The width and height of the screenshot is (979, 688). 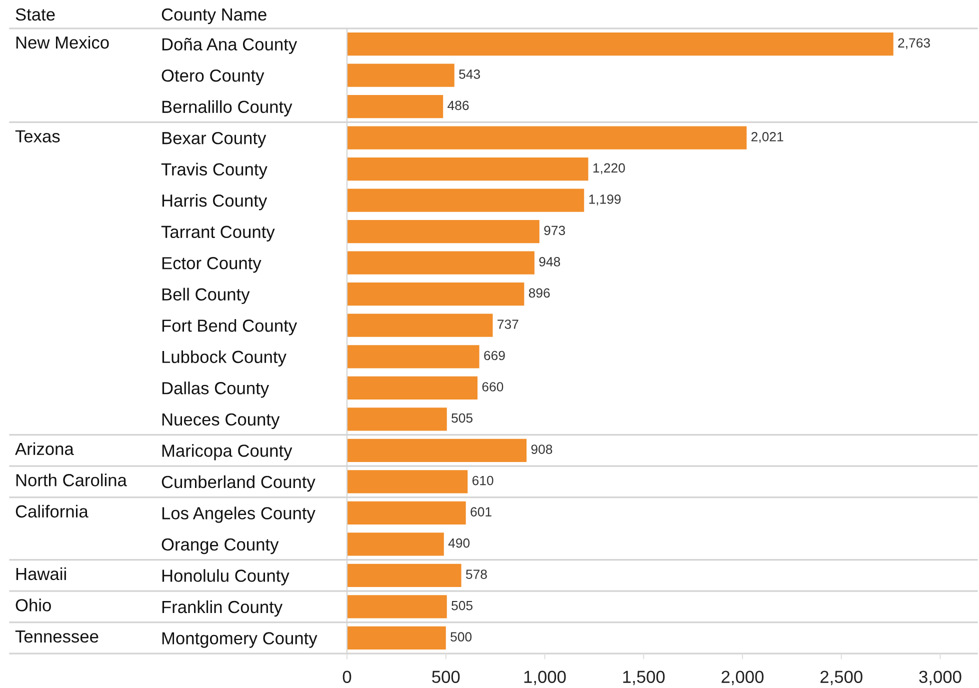 I want to click on y2-tick-label: Ohio, so click(x=33, y=605).